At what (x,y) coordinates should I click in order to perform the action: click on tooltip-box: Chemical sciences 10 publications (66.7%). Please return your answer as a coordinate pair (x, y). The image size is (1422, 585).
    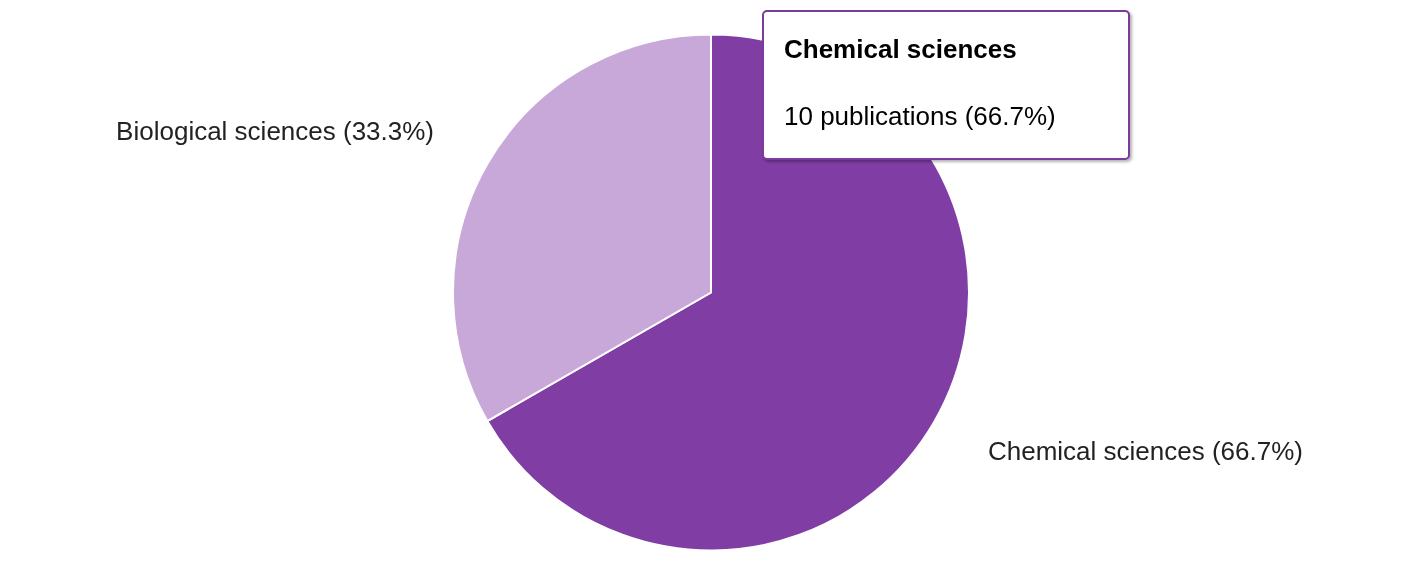
    Looking at the image, I should click on (946, 85).